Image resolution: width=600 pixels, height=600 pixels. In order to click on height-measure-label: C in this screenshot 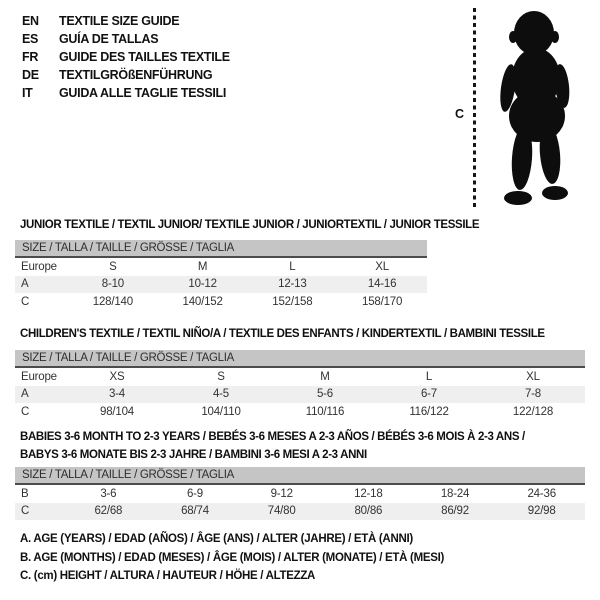, I will do `click(460, 114)`.